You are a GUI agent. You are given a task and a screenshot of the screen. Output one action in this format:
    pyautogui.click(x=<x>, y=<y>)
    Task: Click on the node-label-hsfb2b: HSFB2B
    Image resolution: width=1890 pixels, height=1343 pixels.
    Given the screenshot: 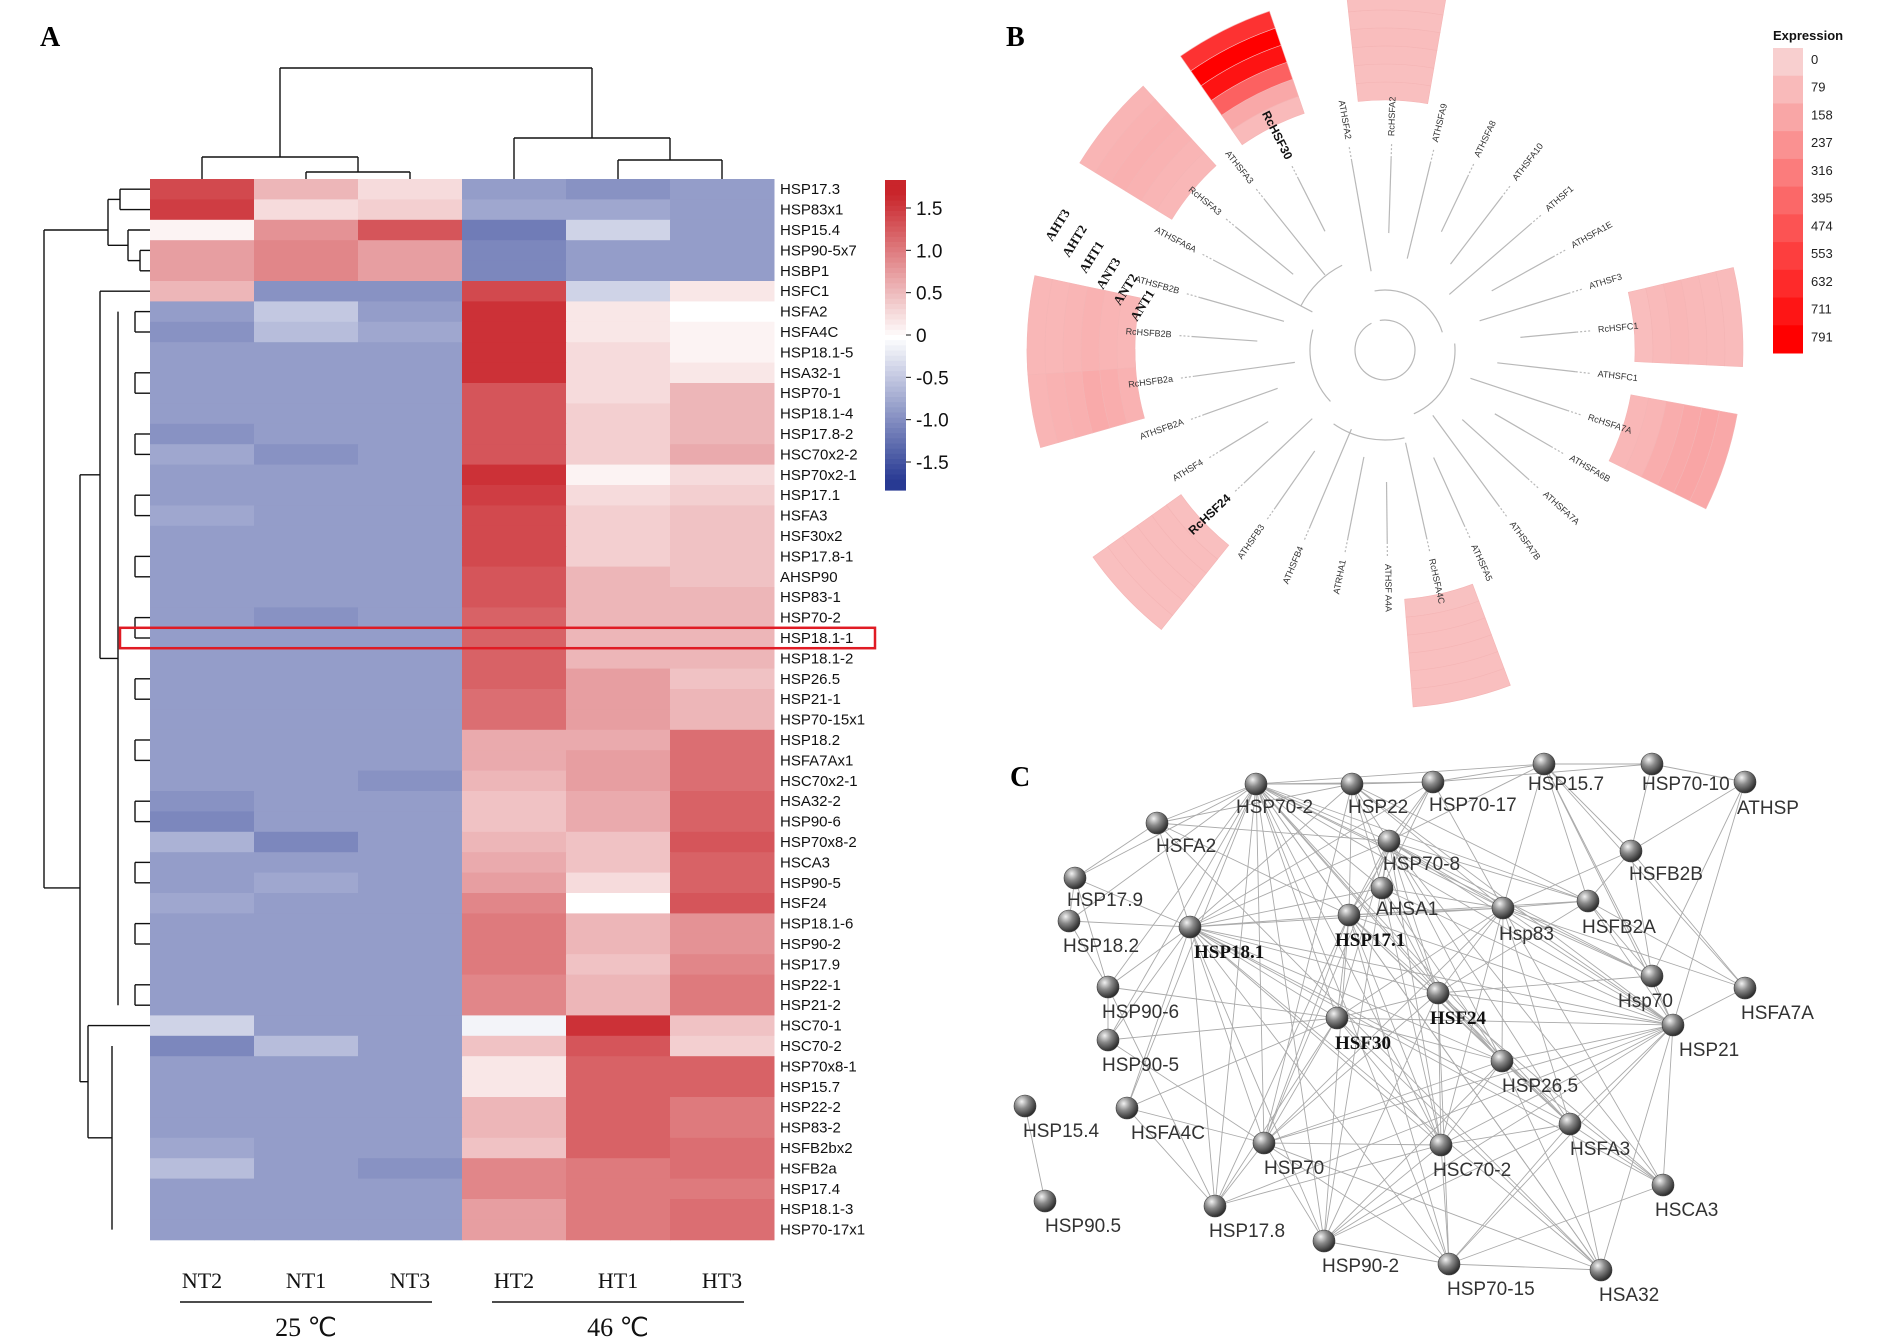 What is the action you would take?
    pyautogui.click(x=1666, y=874)
    